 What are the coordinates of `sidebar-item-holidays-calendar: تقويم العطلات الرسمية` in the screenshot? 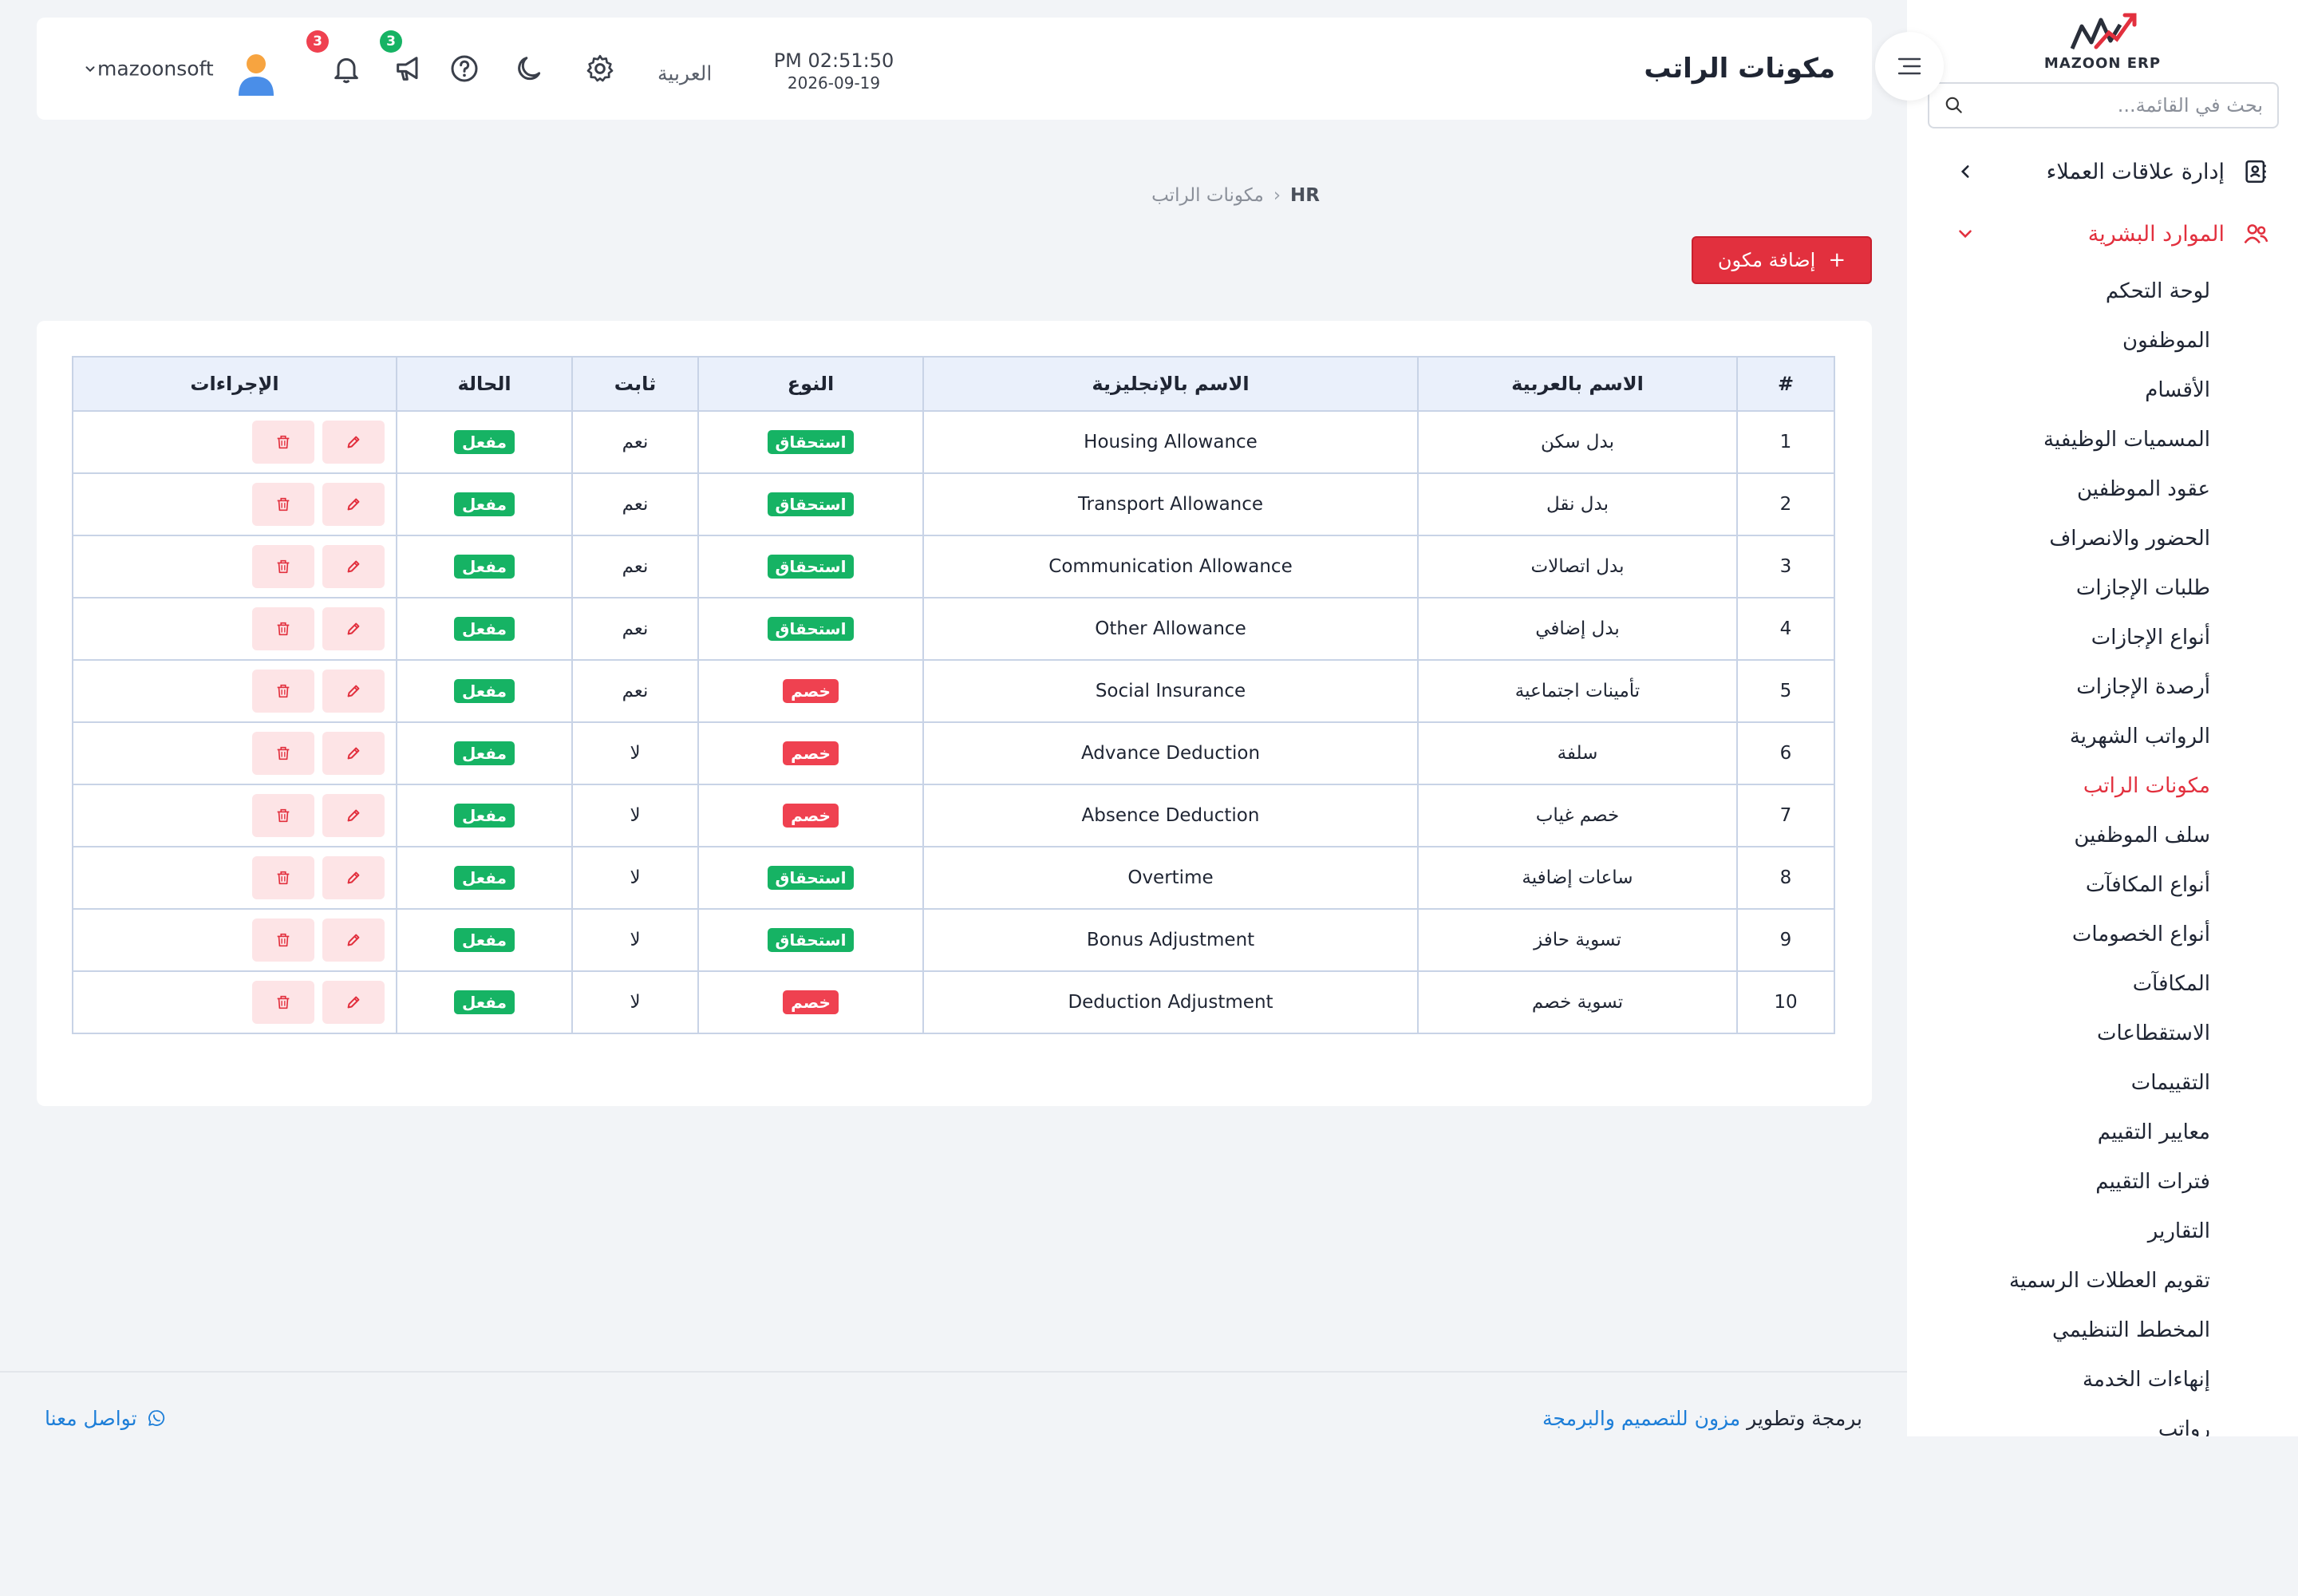 It's located at (2109, 1281).